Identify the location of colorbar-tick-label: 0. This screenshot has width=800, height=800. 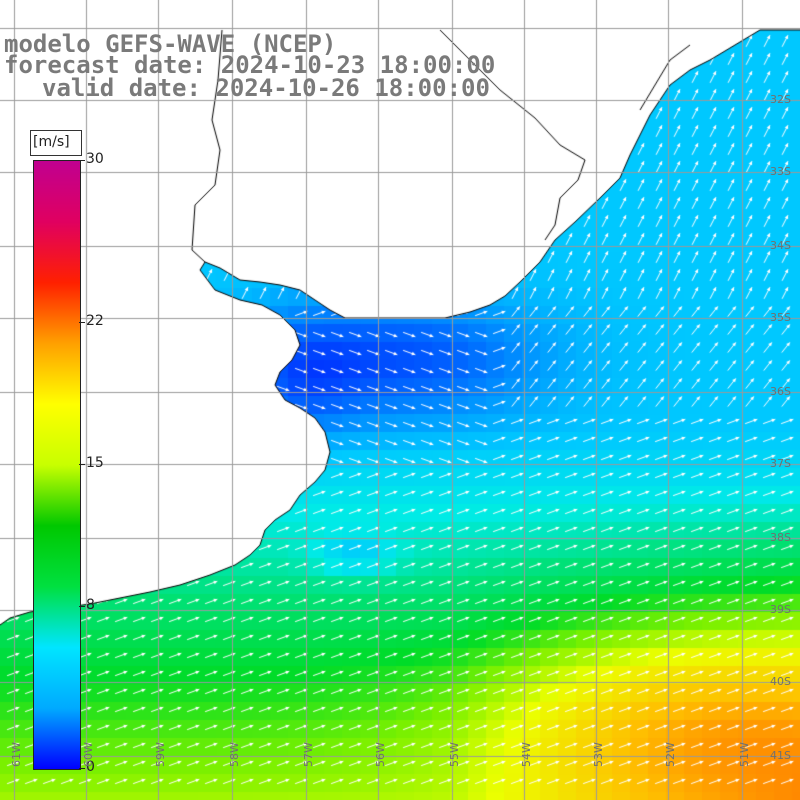
(90, 767).